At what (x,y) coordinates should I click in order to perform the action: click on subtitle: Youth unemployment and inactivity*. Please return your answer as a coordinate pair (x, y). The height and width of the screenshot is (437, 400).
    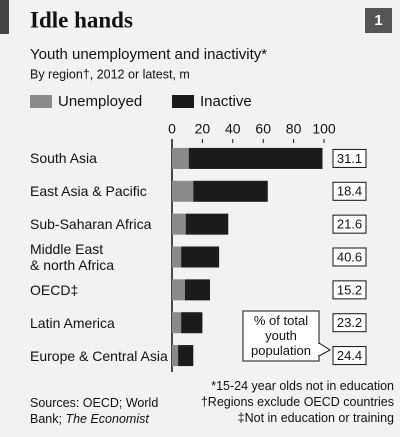
    Looking at the image, I should click on (148, 54).